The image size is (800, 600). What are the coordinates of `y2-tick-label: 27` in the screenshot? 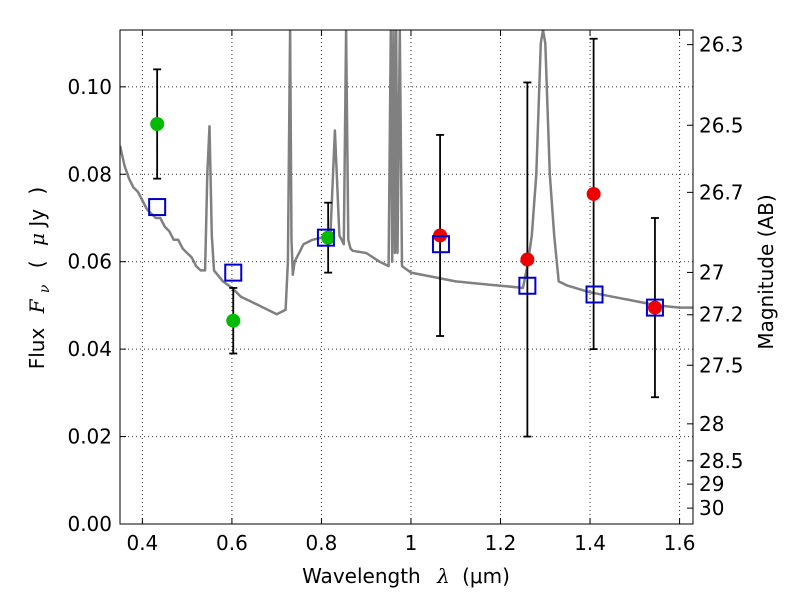 It's located at (711, 272).